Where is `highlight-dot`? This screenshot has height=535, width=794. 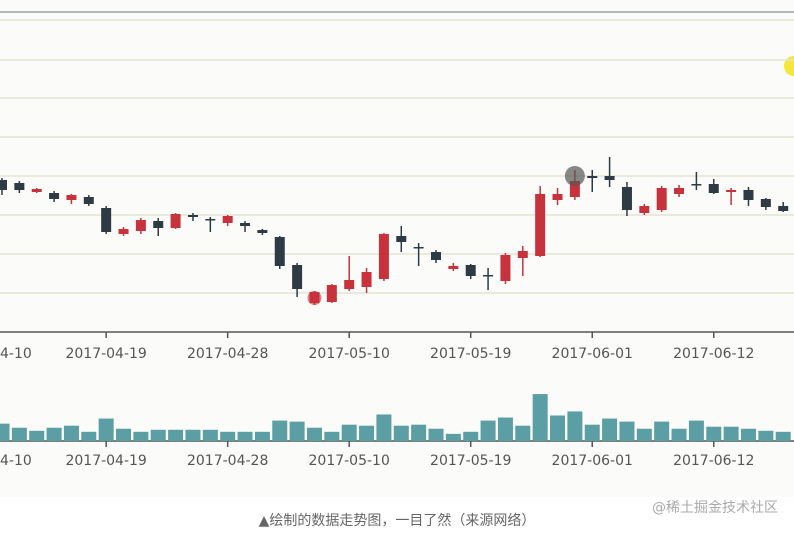
highlight-dot is located at coordinates (789, 66).